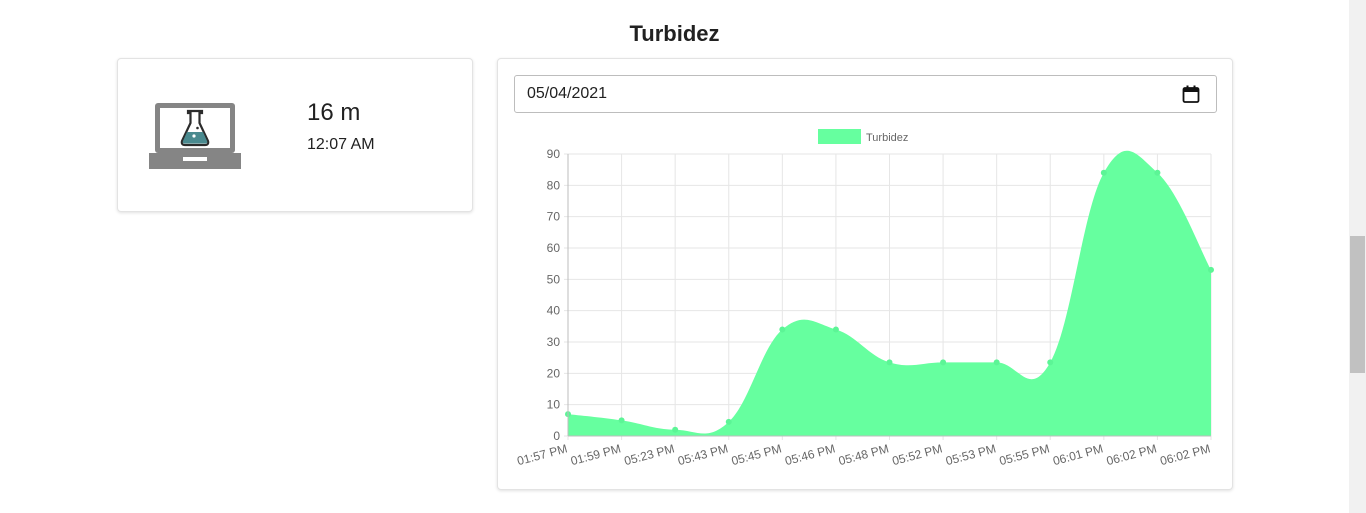 The height and width of the screenshot is (513, 1366). Describe the element at coordinates (649, 454) in the screenshot. I see `x-tick-label: 05:23 PM` at that location.